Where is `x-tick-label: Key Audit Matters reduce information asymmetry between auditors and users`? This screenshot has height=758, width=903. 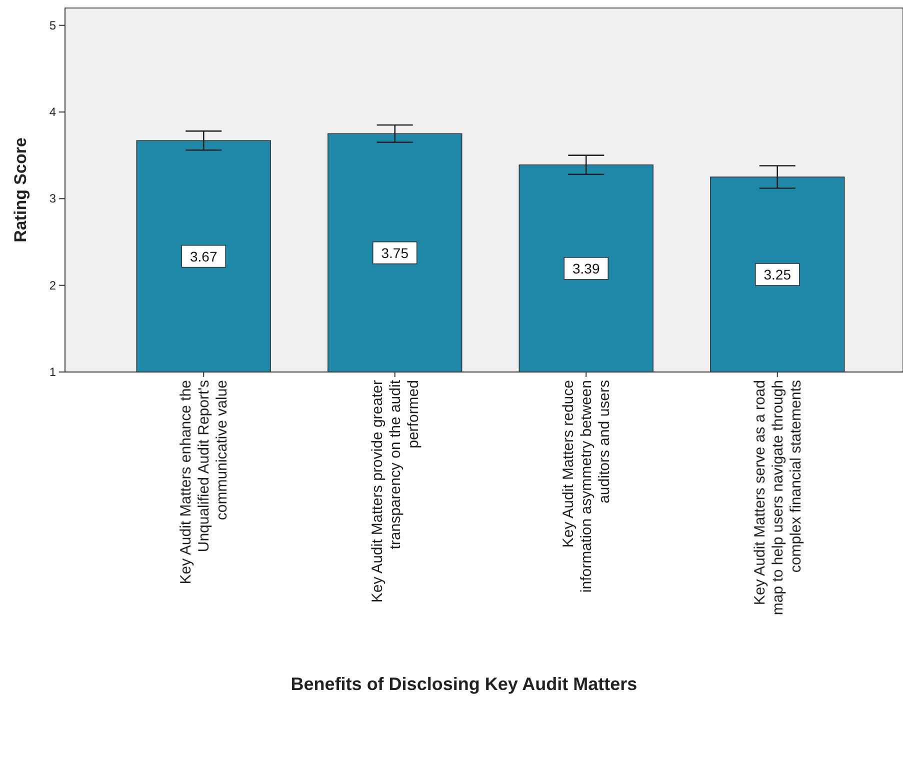 x-tick-label: Key Audit Matters reduce information asymmetry between auditors and users is located at coordinates (587, 486).